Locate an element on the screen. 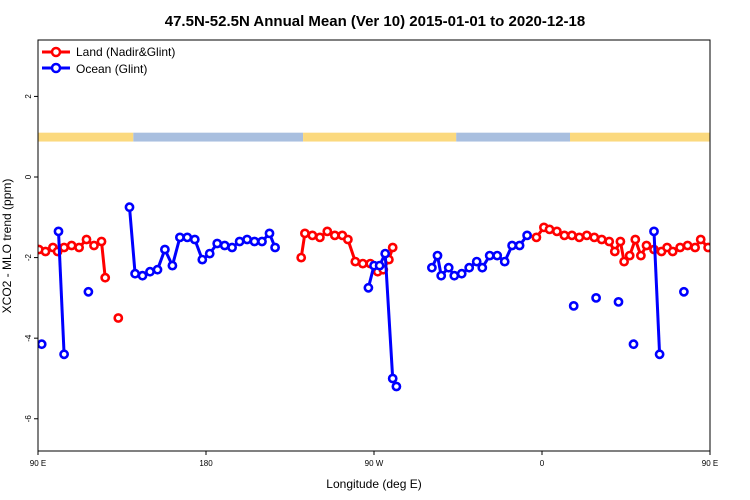 The width and height of the screenshot is (750, 500). land-ocean-strip is located at coordinates (374, 137).